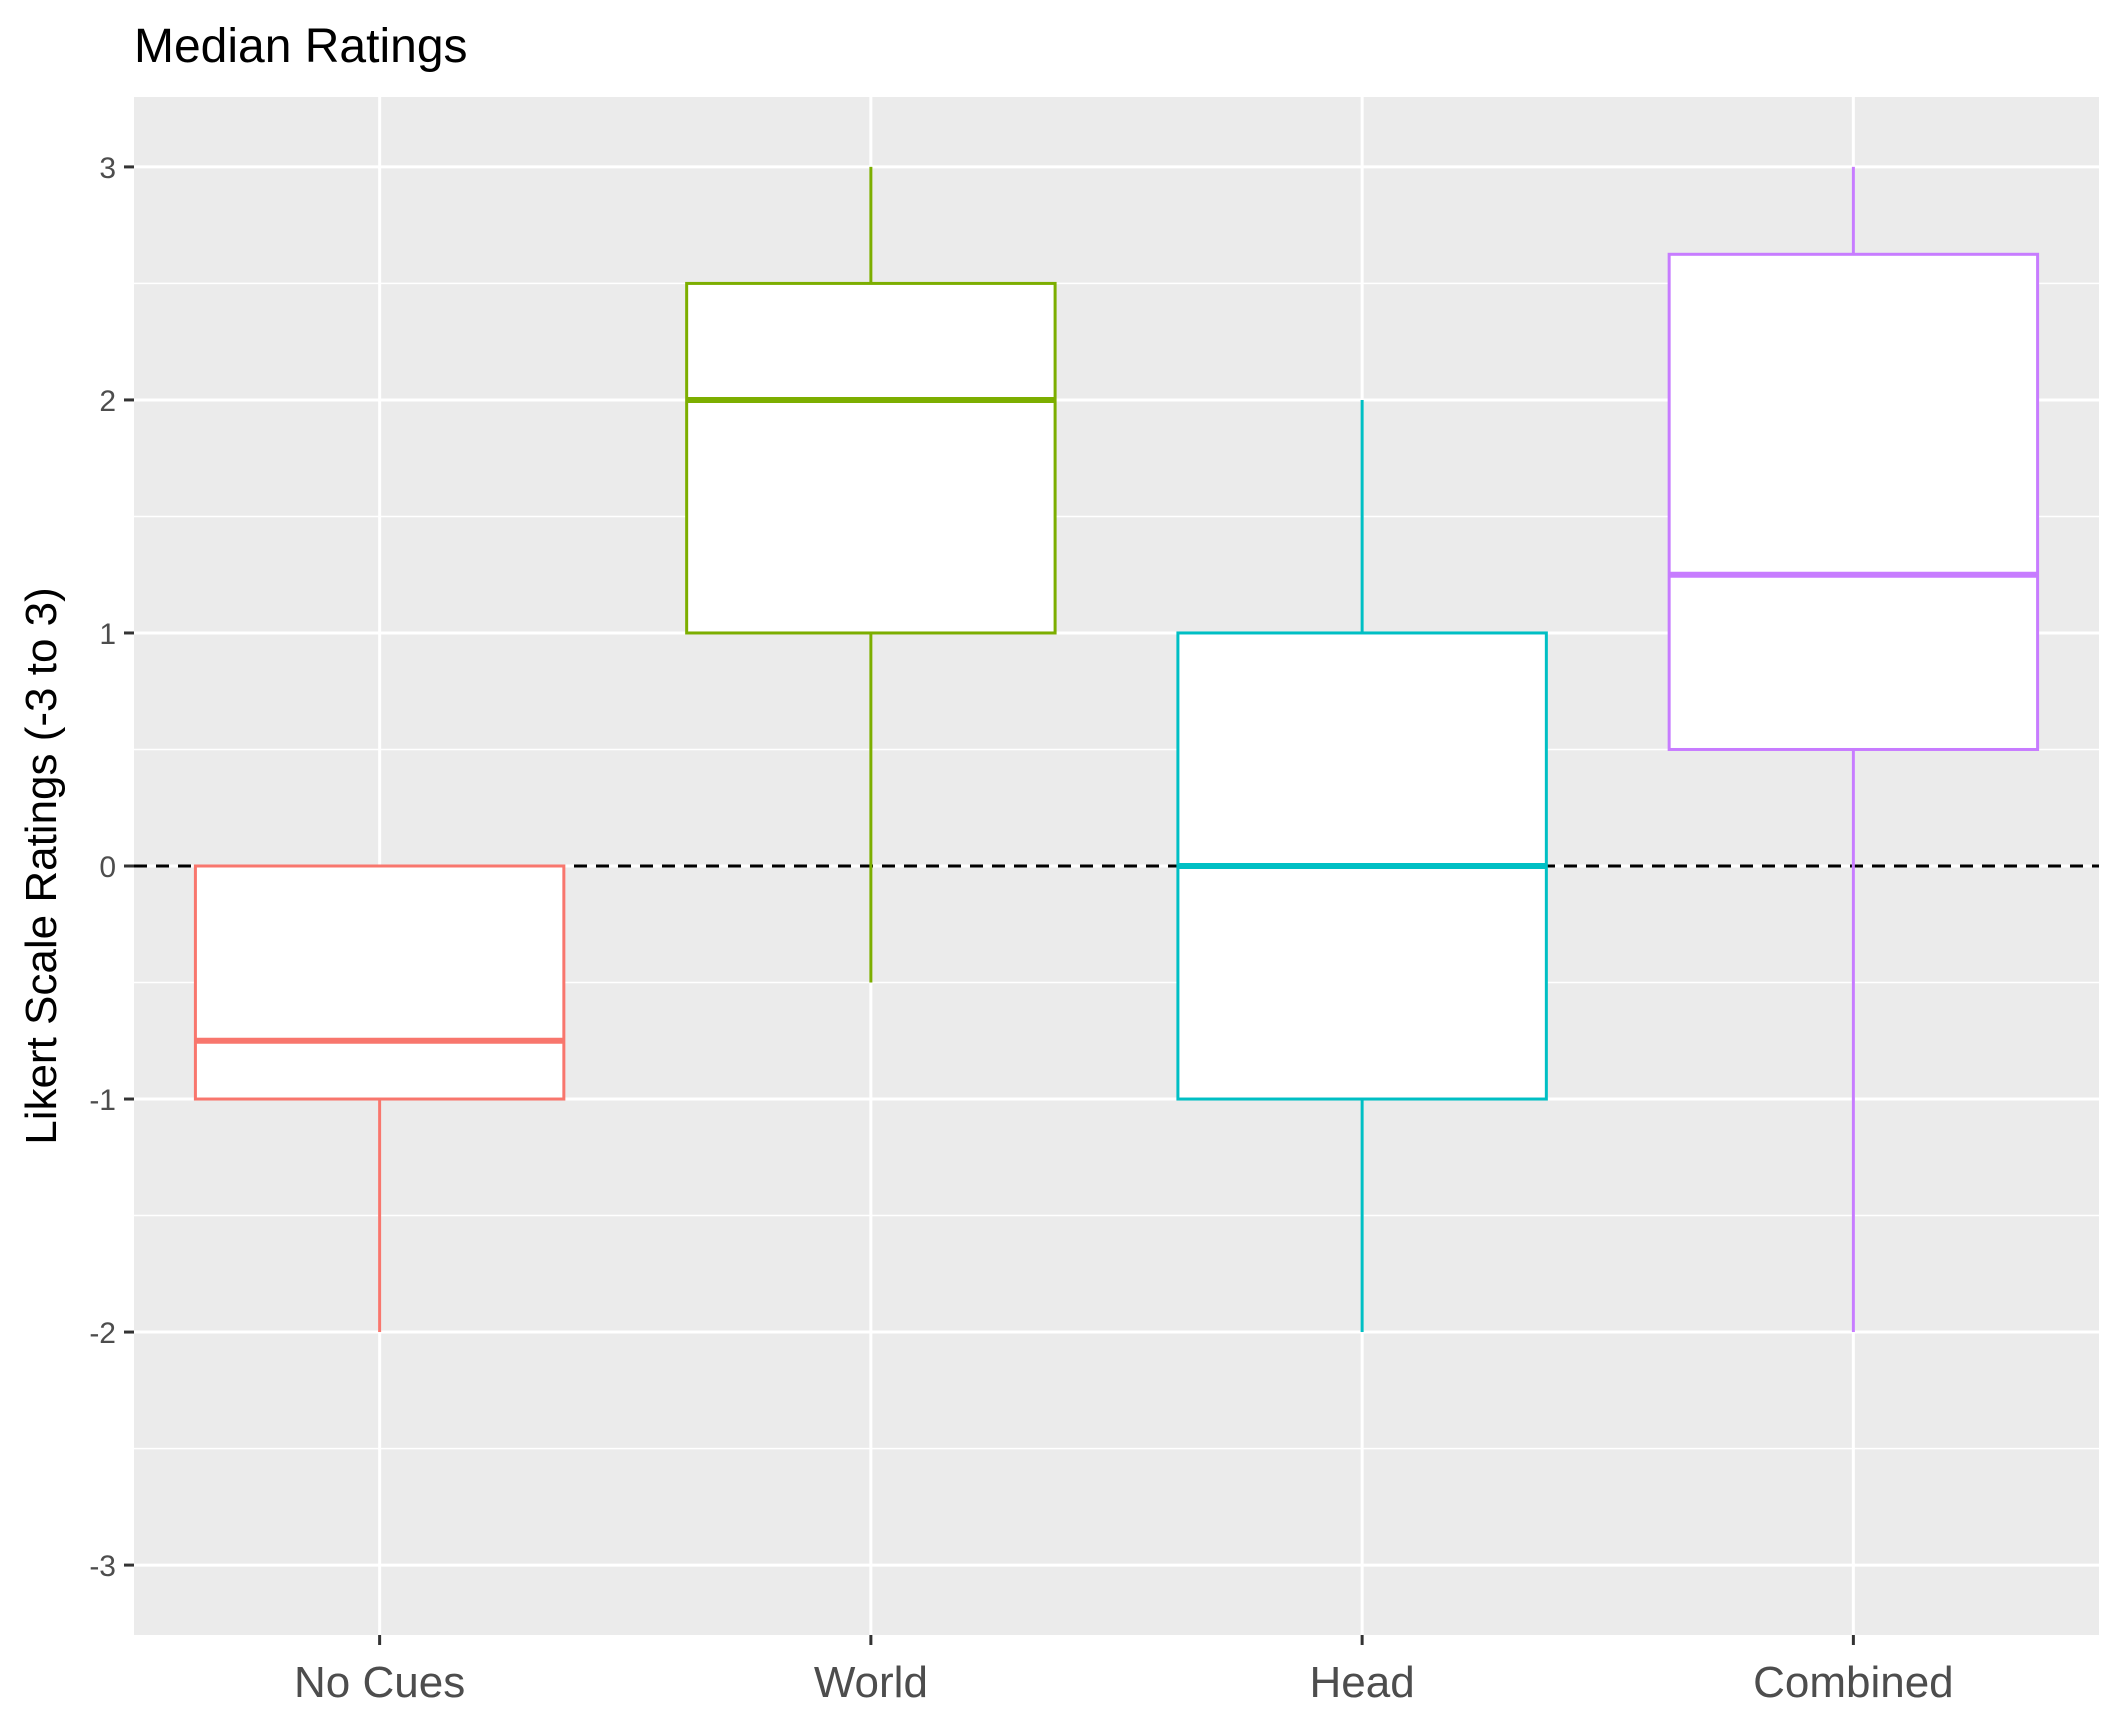 This screenshot has height=1712, width=2118. I want to click on y-axis-ticks: 3 2 1 0 -1 -2 -3, so click(111, 867).